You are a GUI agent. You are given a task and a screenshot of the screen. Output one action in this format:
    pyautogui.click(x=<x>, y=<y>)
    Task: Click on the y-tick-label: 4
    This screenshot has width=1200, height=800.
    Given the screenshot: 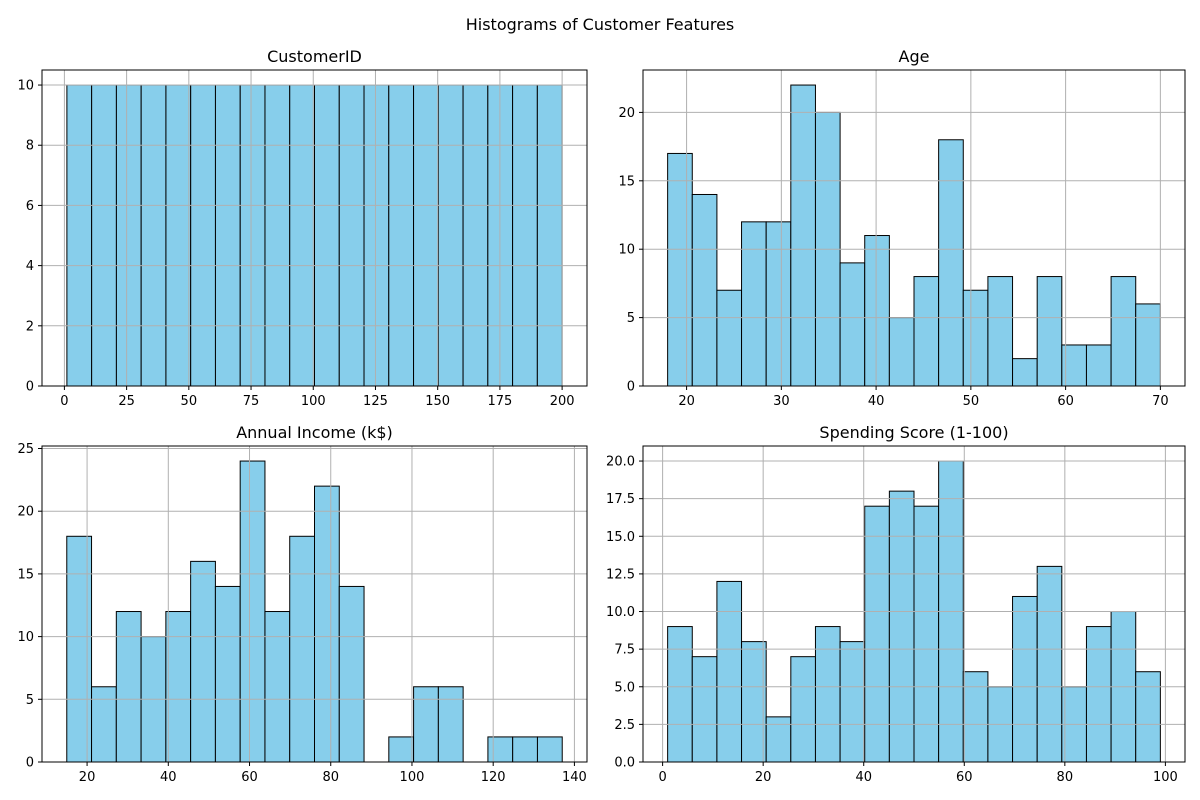 What is the action you would take?
    pyautogui.click(x=30, y=266)
    